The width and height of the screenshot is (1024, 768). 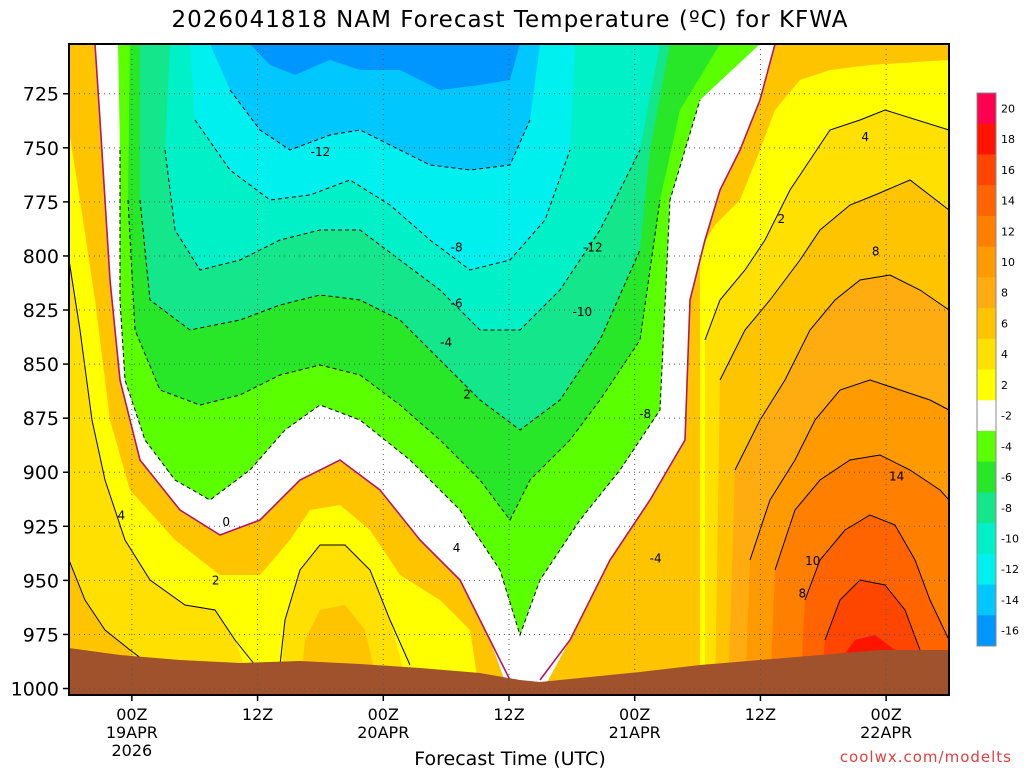 I want to click on x-tick-sublabel: 19APR, so click(x=132, y=732).